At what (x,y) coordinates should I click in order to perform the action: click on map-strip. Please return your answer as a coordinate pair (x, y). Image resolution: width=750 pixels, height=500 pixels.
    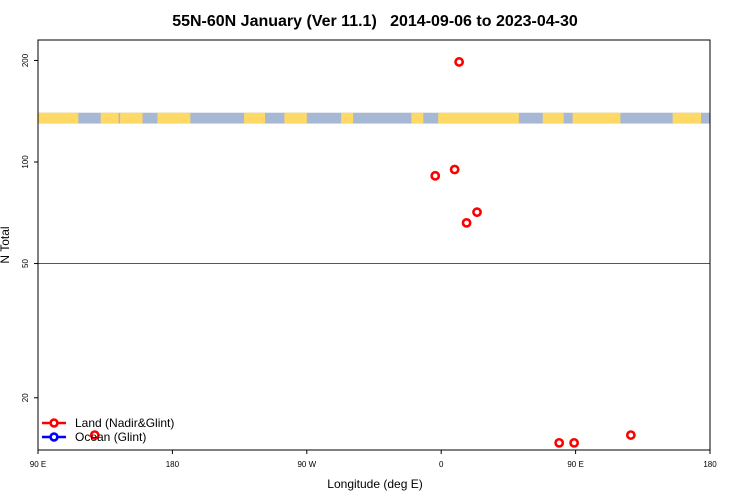
    Looking at the image, I should click on (374, 118).